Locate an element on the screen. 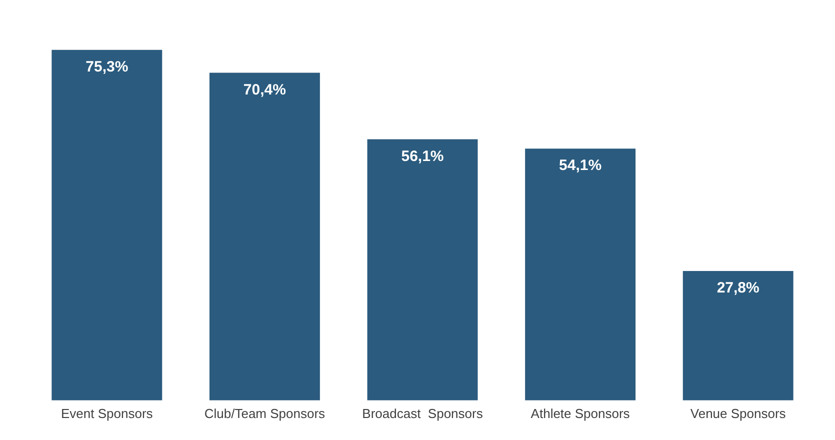 The height and width of the screenshot is (440, 835). x-tick-label: Venue Sponsors is located at coordinates (738, 413).